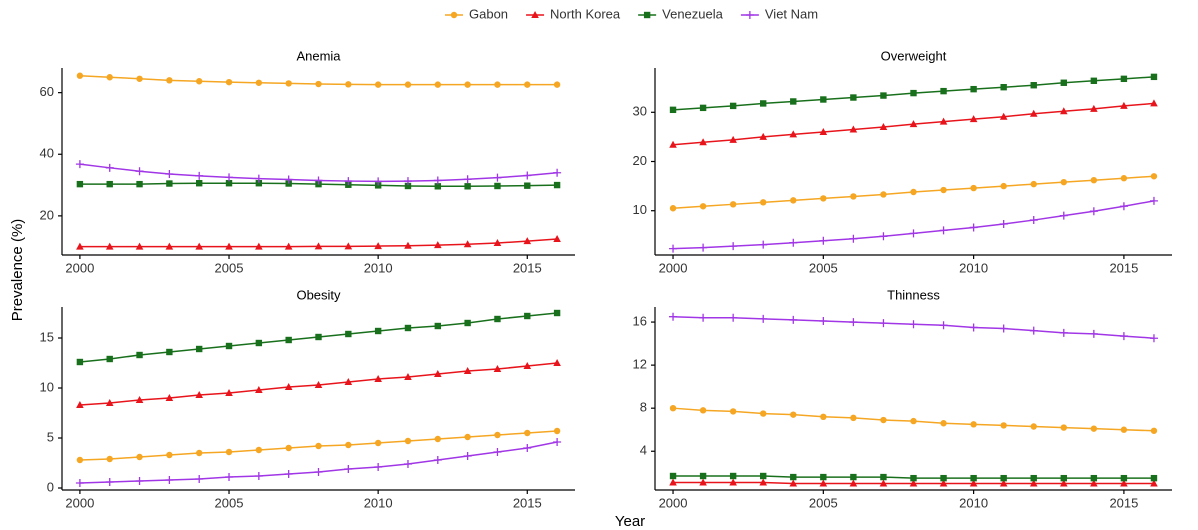  Describe the element at coordinates (47, 386) in the screenshot. I see `y-tick-label: 10` at that location.